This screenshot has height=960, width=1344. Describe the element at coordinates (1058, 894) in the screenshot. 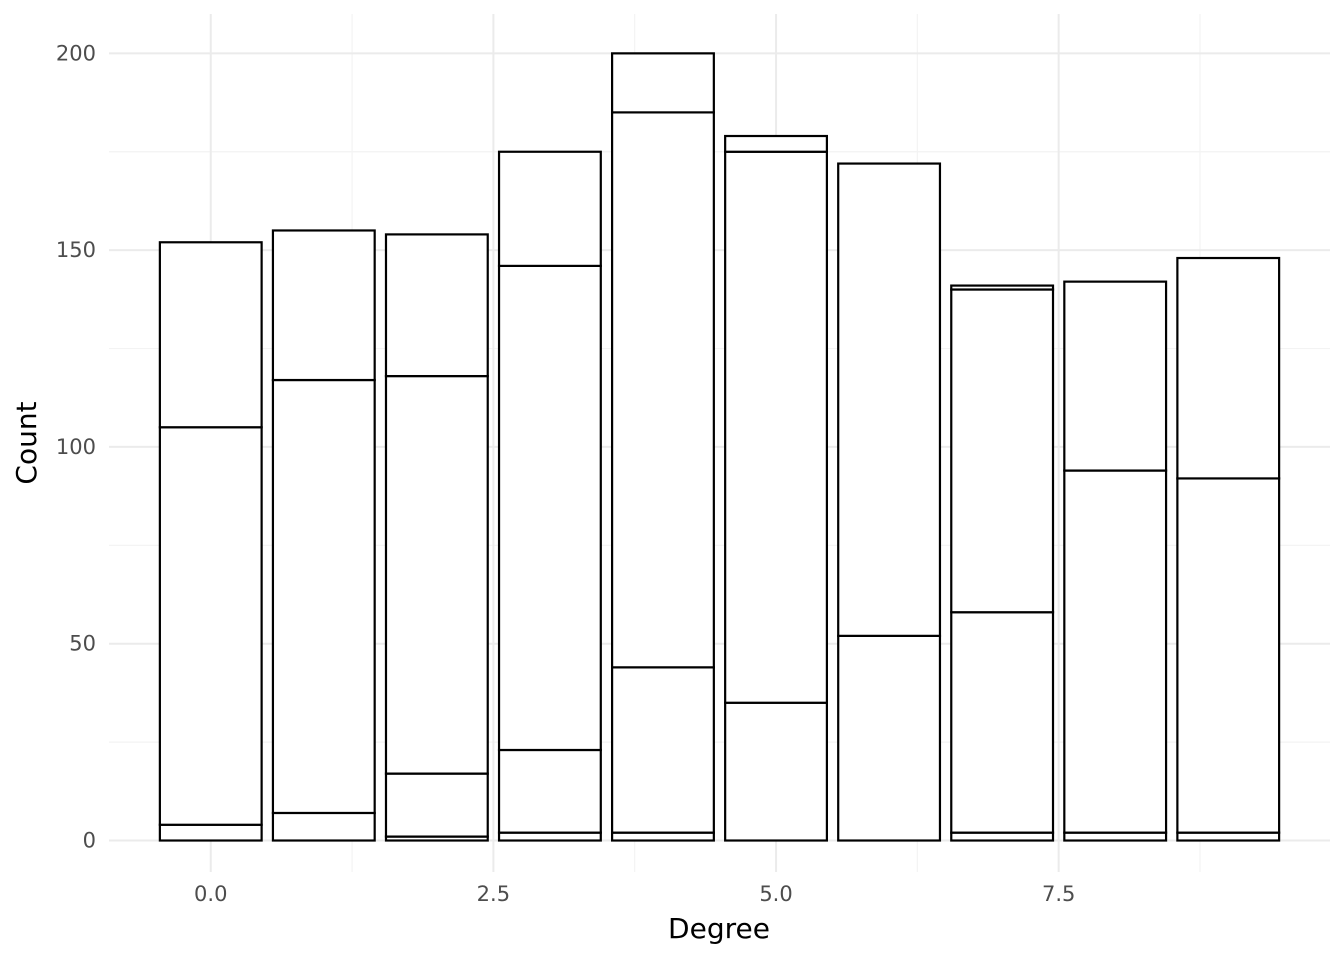

I see `x-tick-label: 7.5` at that location.